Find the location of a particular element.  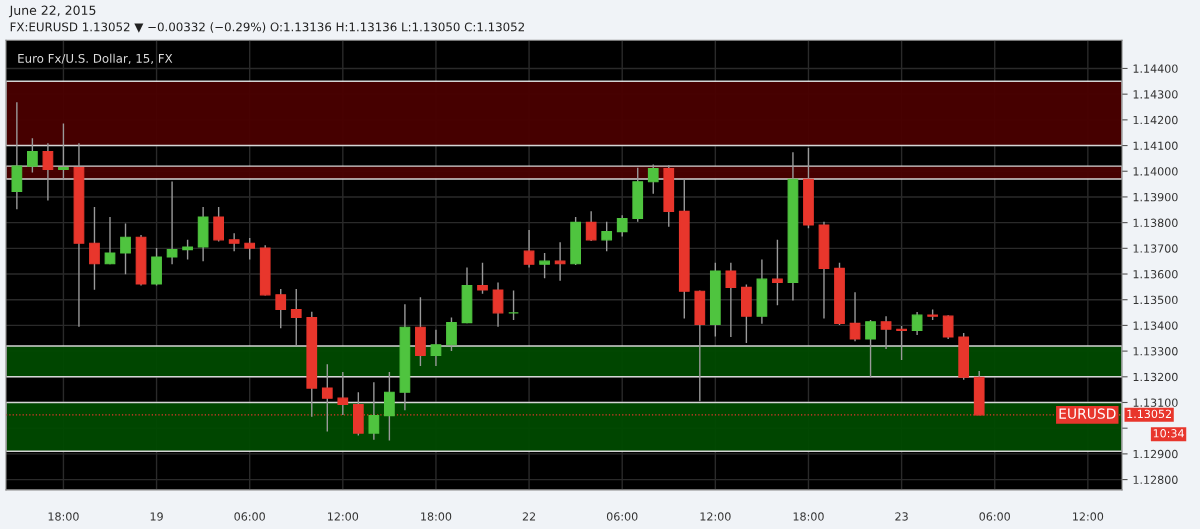

y-tick-label: 1.14400 is located at coordinates (1155, 68).